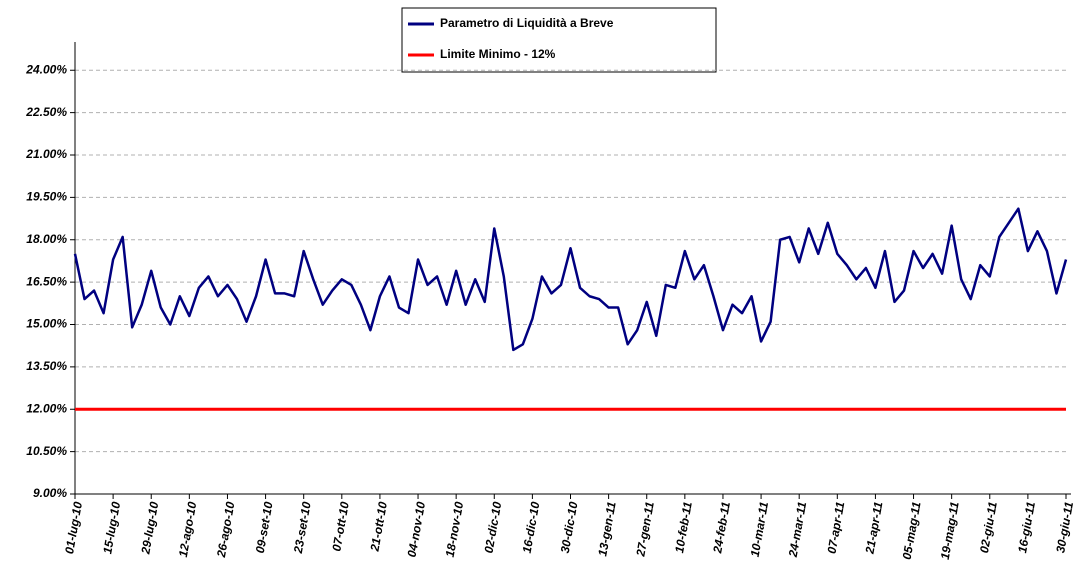  What do you see at coordinates (988, 527) in the screenshot?
I see `x-tick-label: 02-giu-11` at bounding box center [988, 527].